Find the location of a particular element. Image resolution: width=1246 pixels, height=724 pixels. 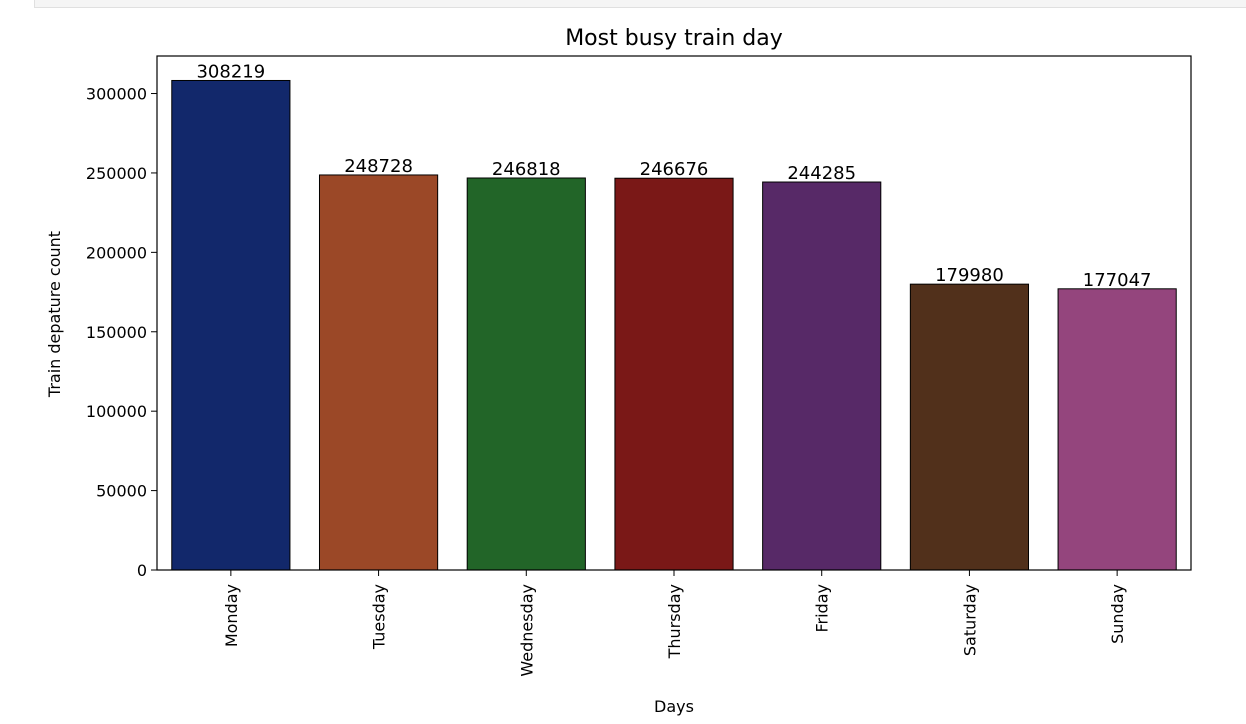

y-tick-label: 50000 is located at coordinates (121, 491).